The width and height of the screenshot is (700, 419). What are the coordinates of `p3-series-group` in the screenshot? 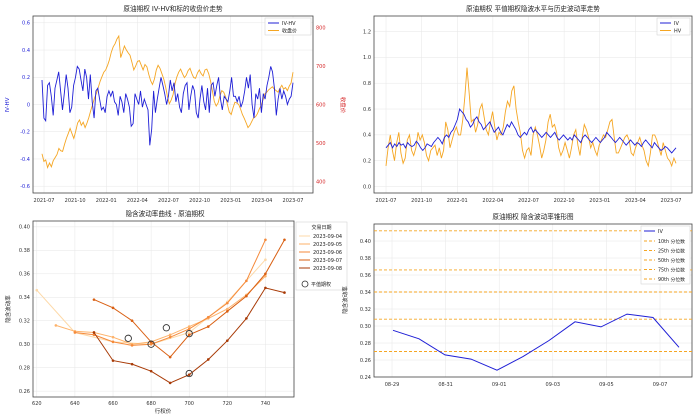 It's located at (160, 311).